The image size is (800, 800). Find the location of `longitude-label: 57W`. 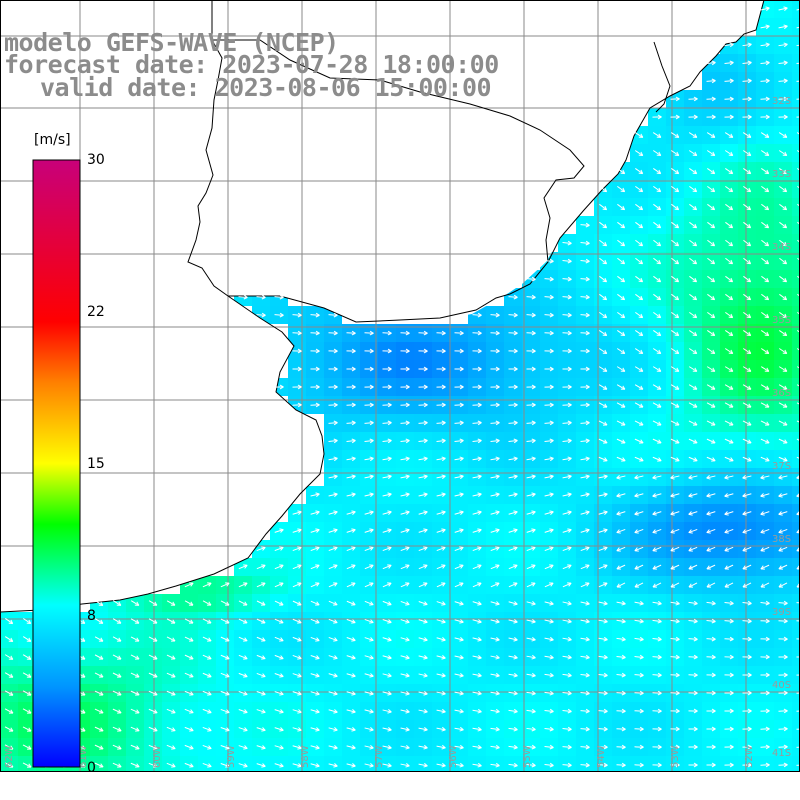

longitude-label: 57W is located at coordinates (379, 756).